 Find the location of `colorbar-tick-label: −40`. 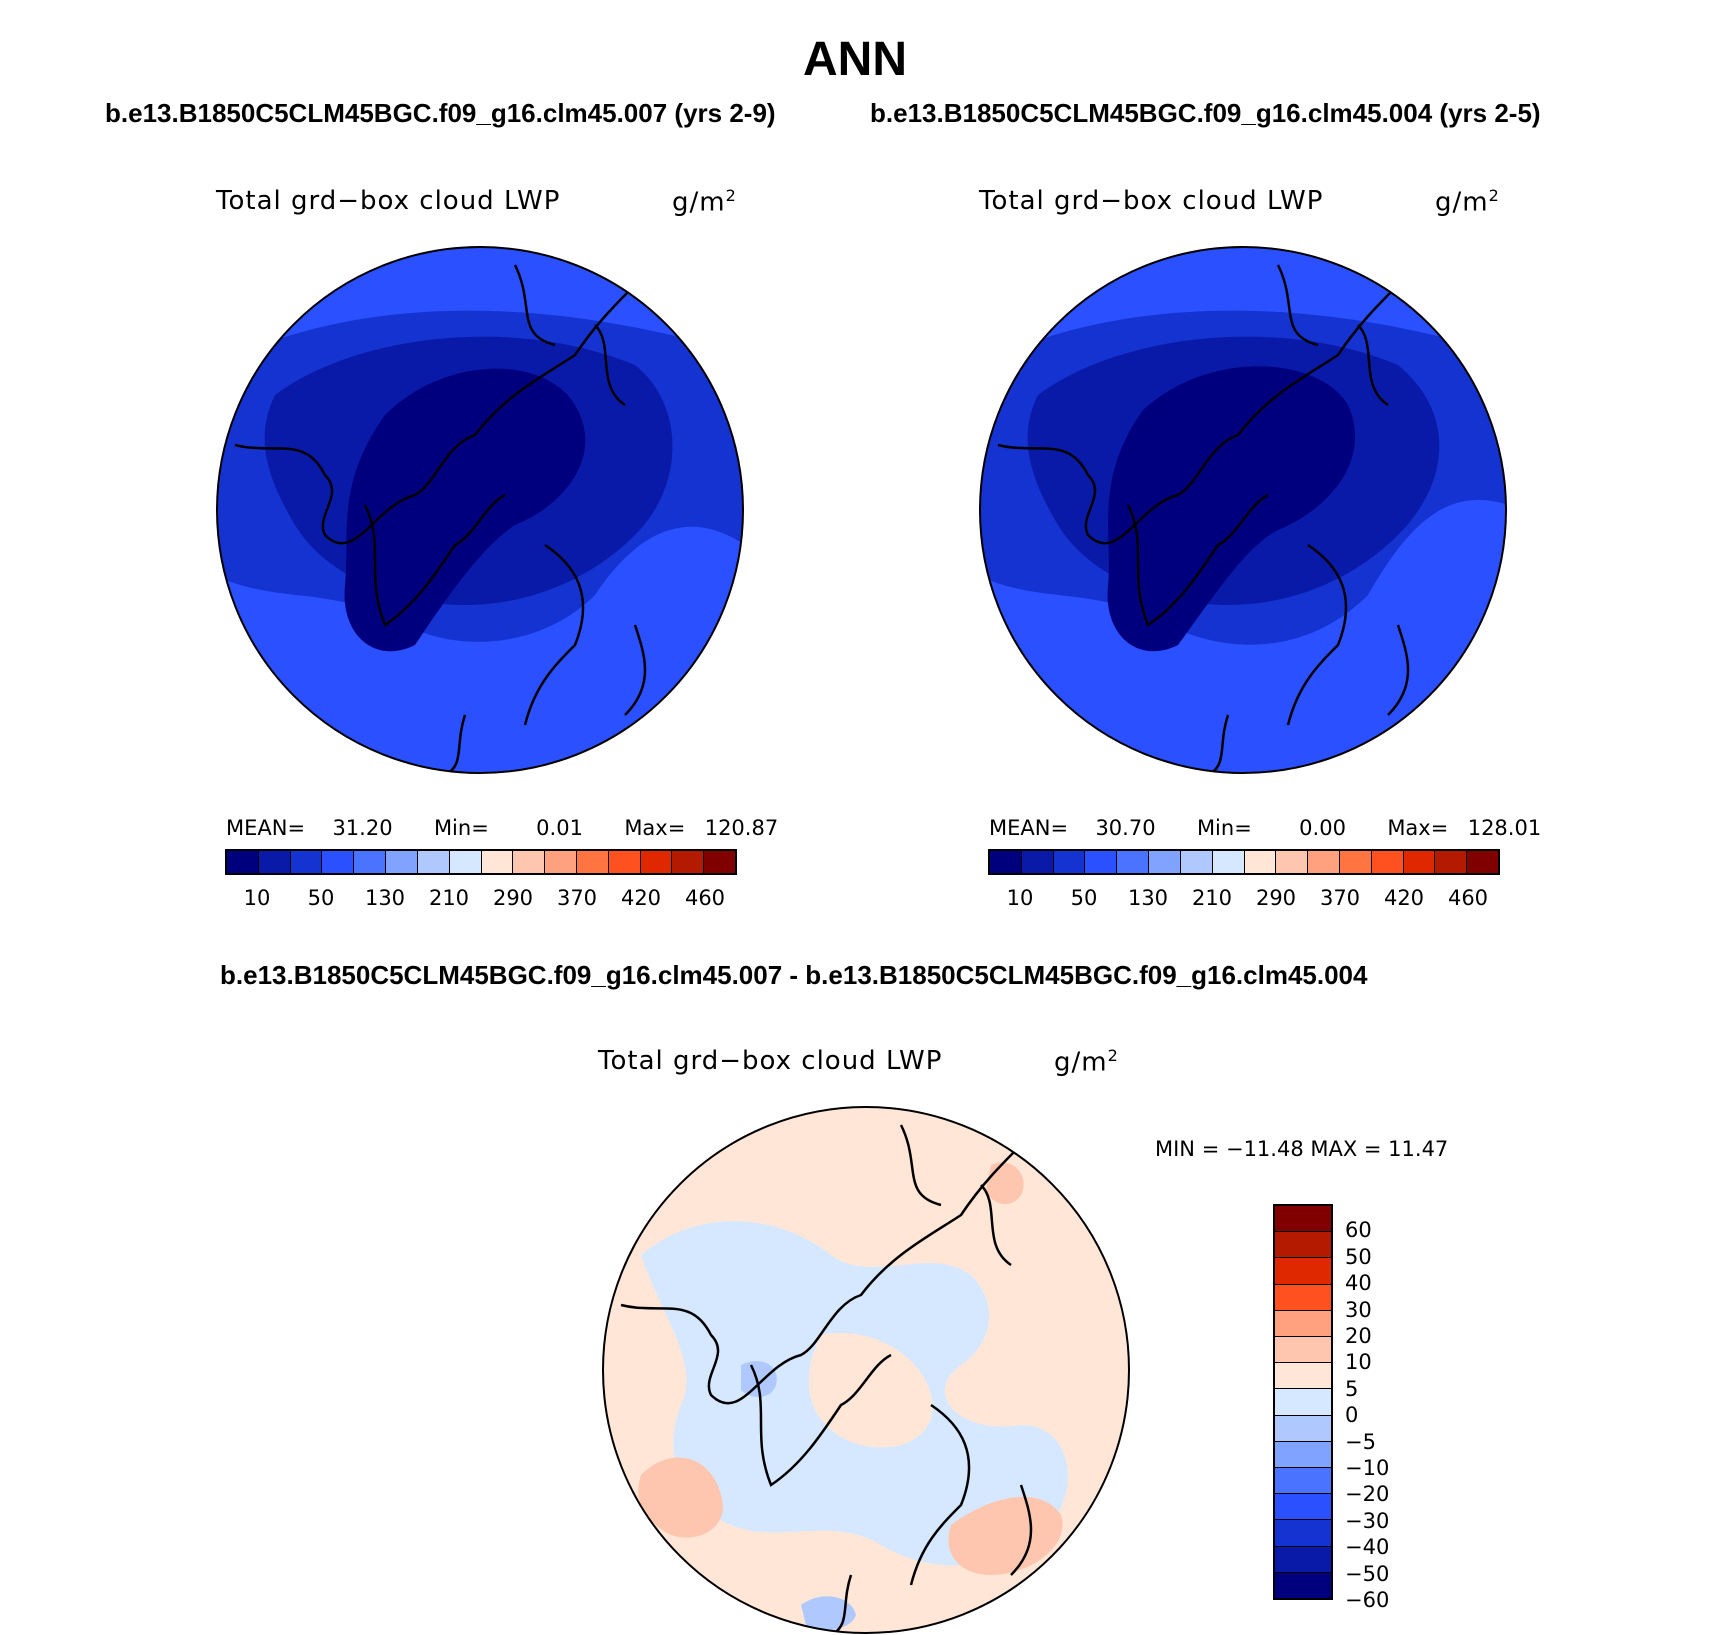

colorbar-tick-label: −40 is located at coordinates (1367, 1547).